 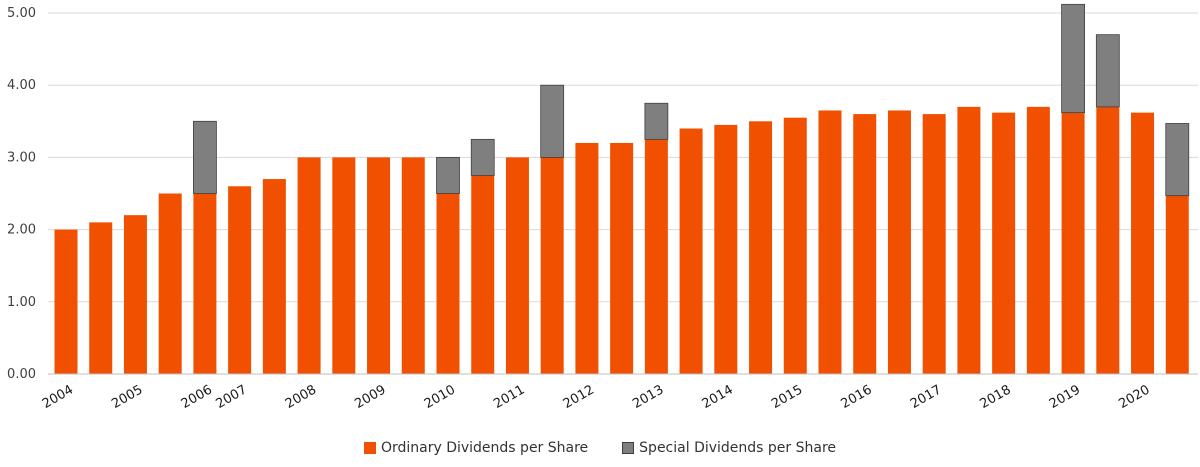 I want to click on y-tick-label: 2.00, so click(x=21, y=230).